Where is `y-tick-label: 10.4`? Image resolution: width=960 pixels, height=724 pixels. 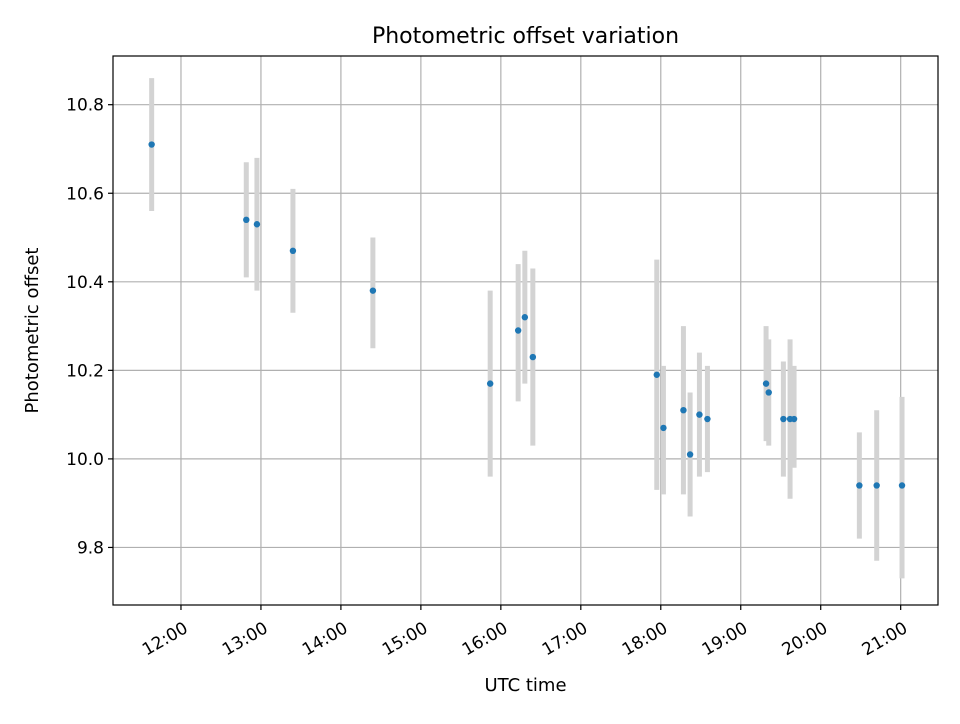
y-tick-label: 10.4 is located at coordinates (85, 283).